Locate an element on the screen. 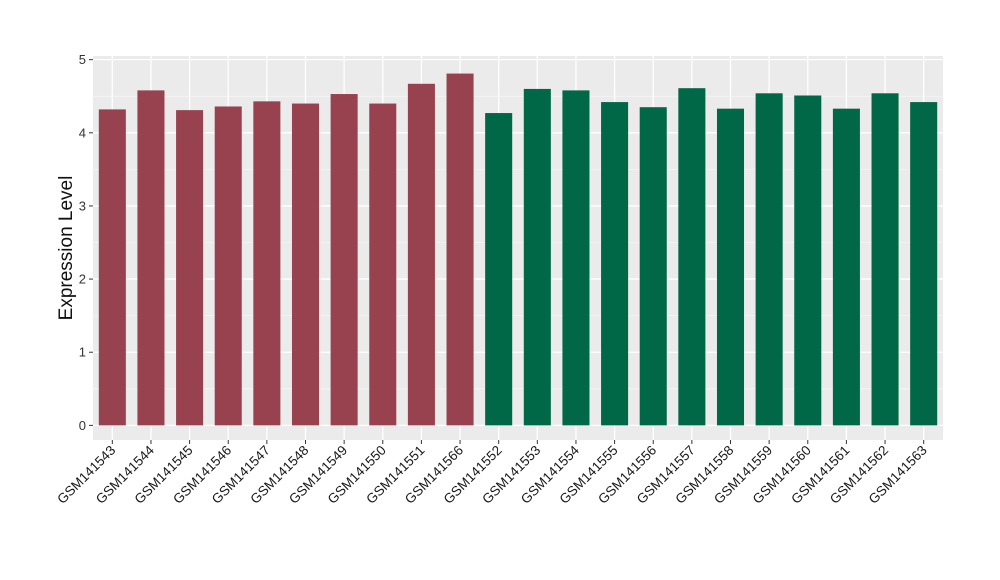 The image size is (1000, 580). bar-GSM141560 is located at coordinates (808, 260).